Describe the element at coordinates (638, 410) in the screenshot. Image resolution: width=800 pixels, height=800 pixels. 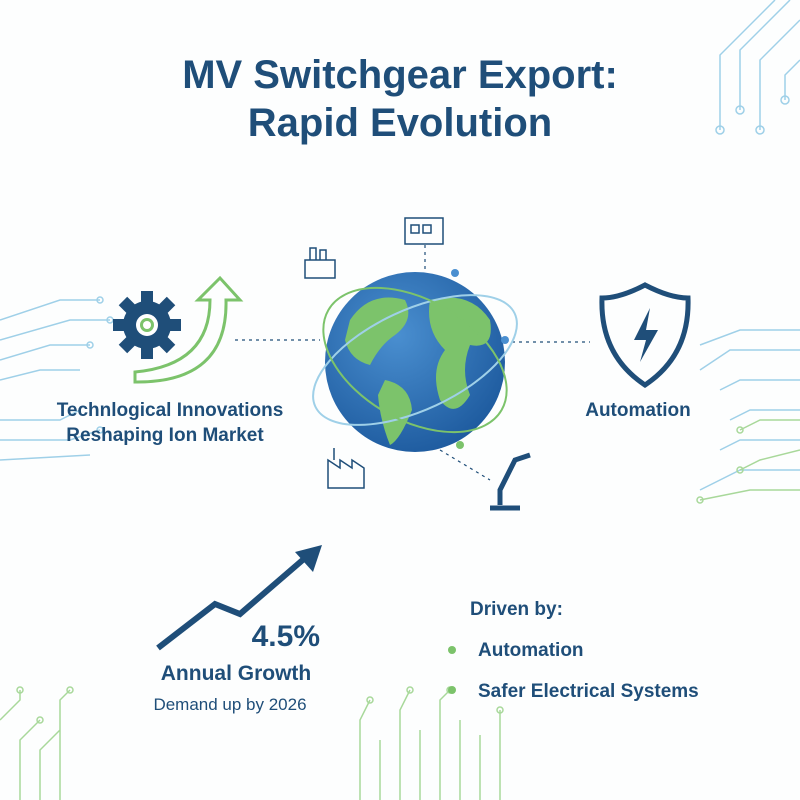
I see `right-label: Automation` at that location.